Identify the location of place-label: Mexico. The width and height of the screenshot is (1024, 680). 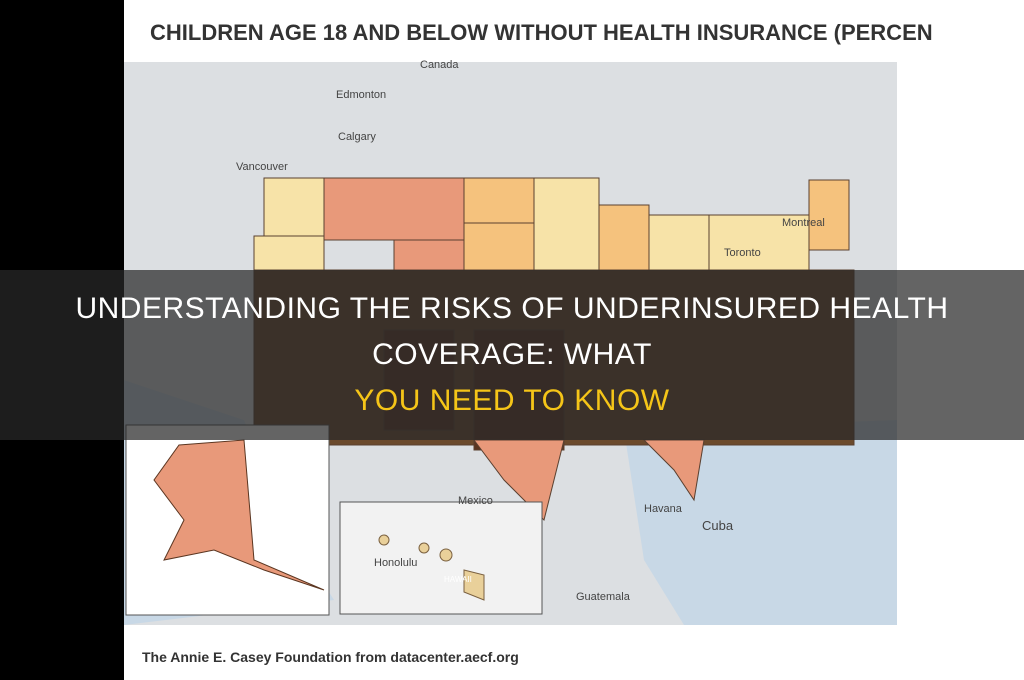
(475, 501).